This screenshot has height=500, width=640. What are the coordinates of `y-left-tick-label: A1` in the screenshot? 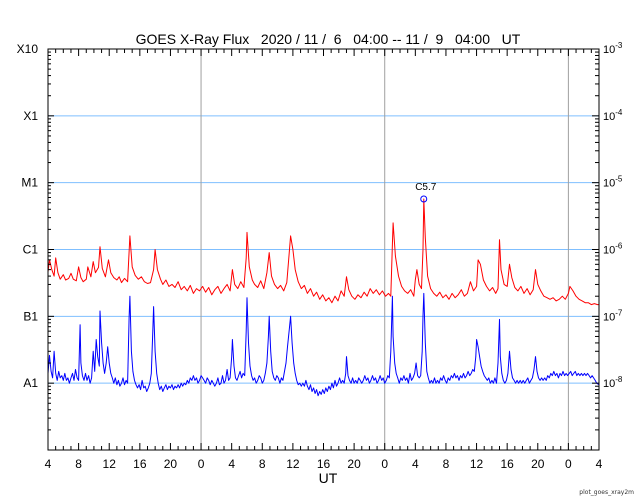 It's located at (30, 383).